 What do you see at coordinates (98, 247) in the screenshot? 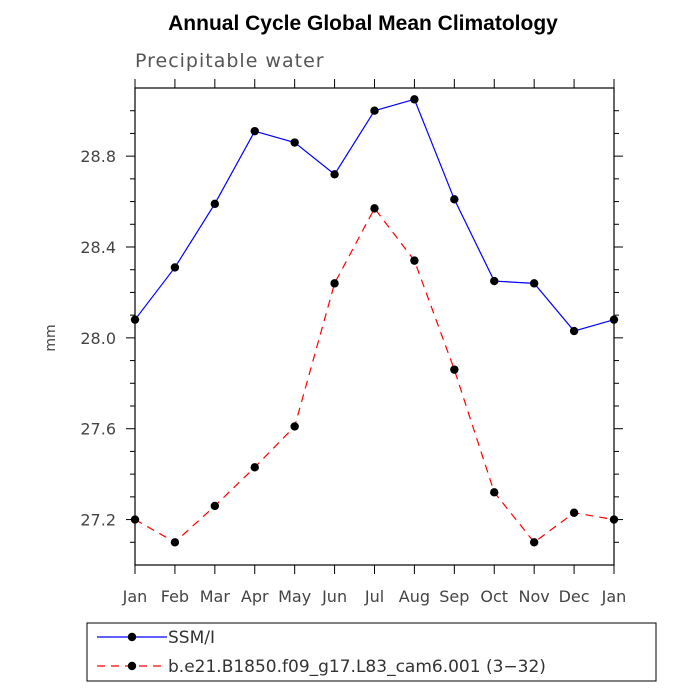
I see `y-tick-label: 28.4` at bounding box center [98, 247].